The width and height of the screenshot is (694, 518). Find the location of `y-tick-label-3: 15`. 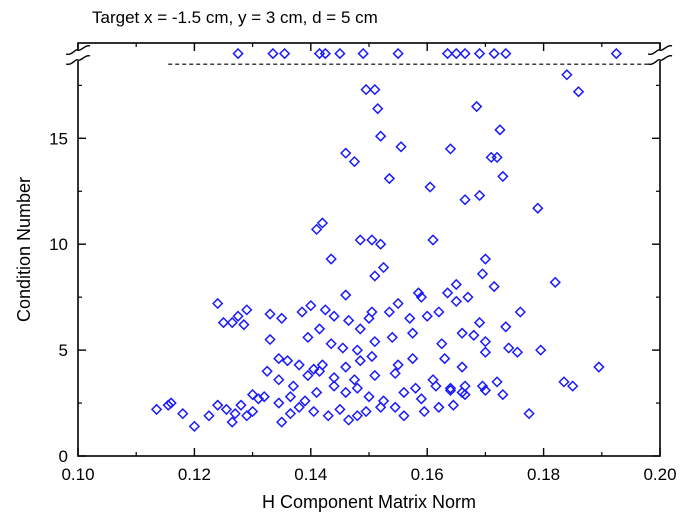

y-tick-label-3: 15 is located at coordinates (58, 138).